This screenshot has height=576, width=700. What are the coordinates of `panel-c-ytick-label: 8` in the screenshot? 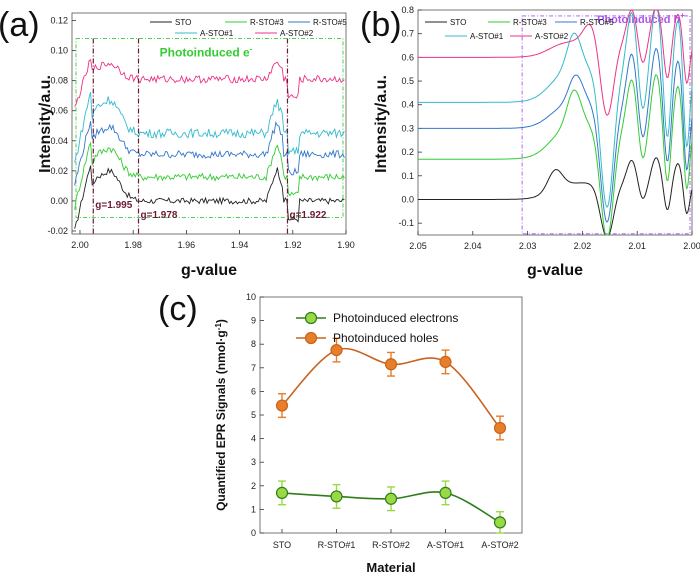 It's located at (253, 344).